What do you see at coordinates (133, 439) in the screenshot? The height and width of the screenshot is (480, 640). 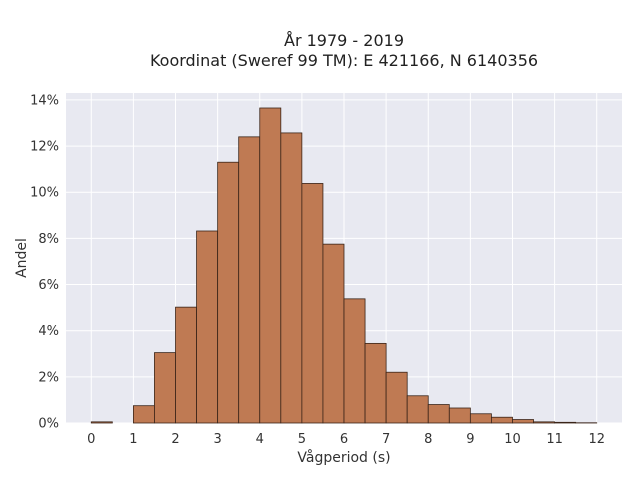 I see `x-tick-label: 1` at bounding box center [133, 439].